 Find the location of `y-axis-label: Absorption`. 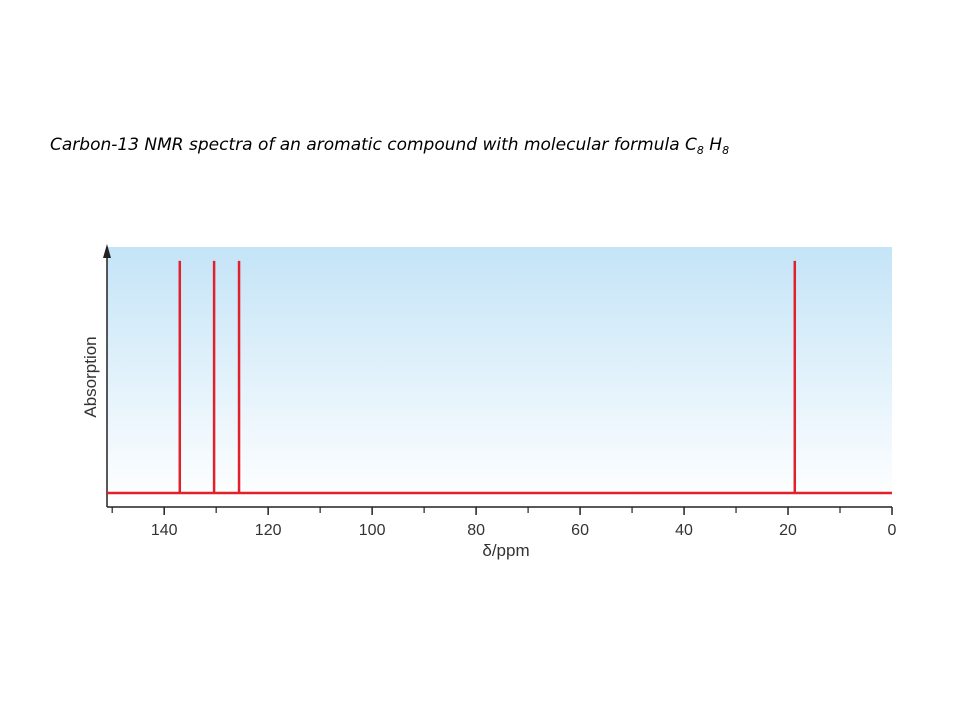

y-axis-label: Absorption is located at coordinates (90, 376).